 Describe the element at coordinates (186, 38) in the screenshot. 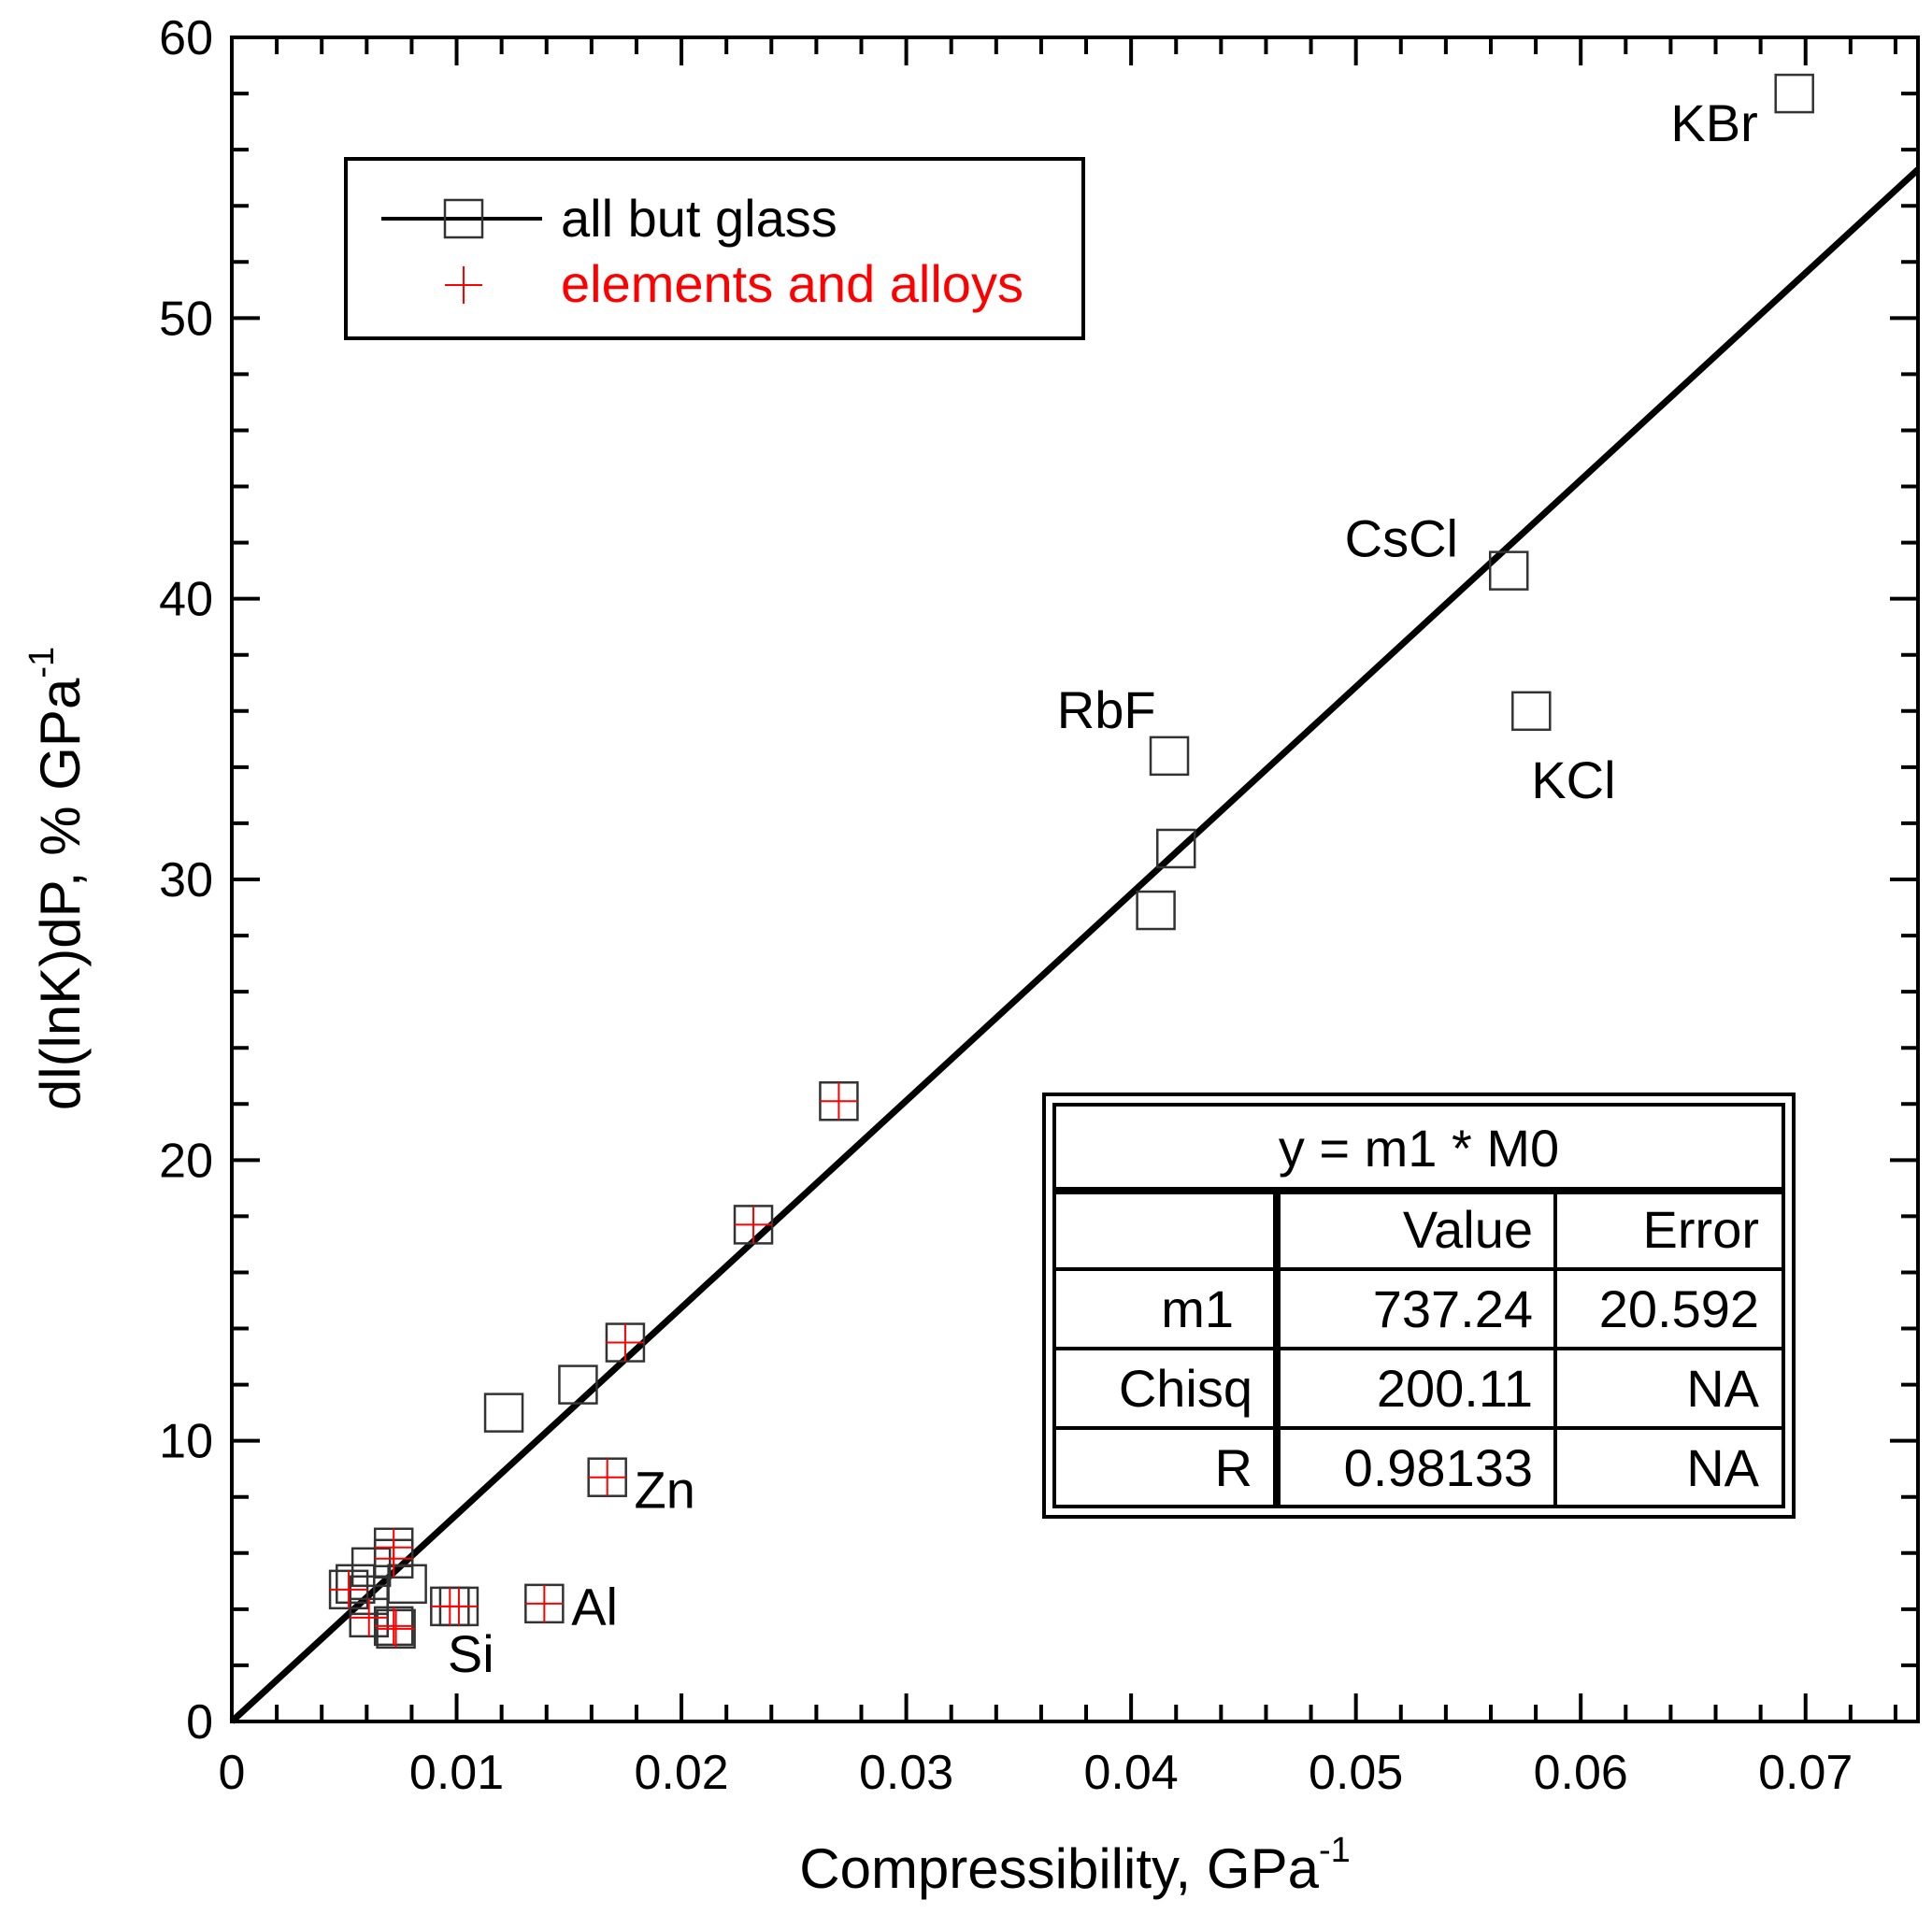

I see `y-tick-label: 60` at that location.